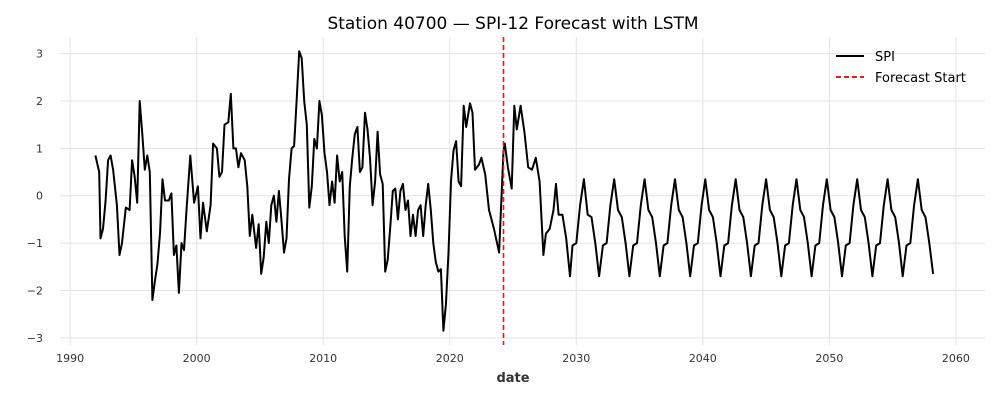  Describe the element at coordinates (885, 57) in the screenshot. I see `legend-label: SPI` at that location.